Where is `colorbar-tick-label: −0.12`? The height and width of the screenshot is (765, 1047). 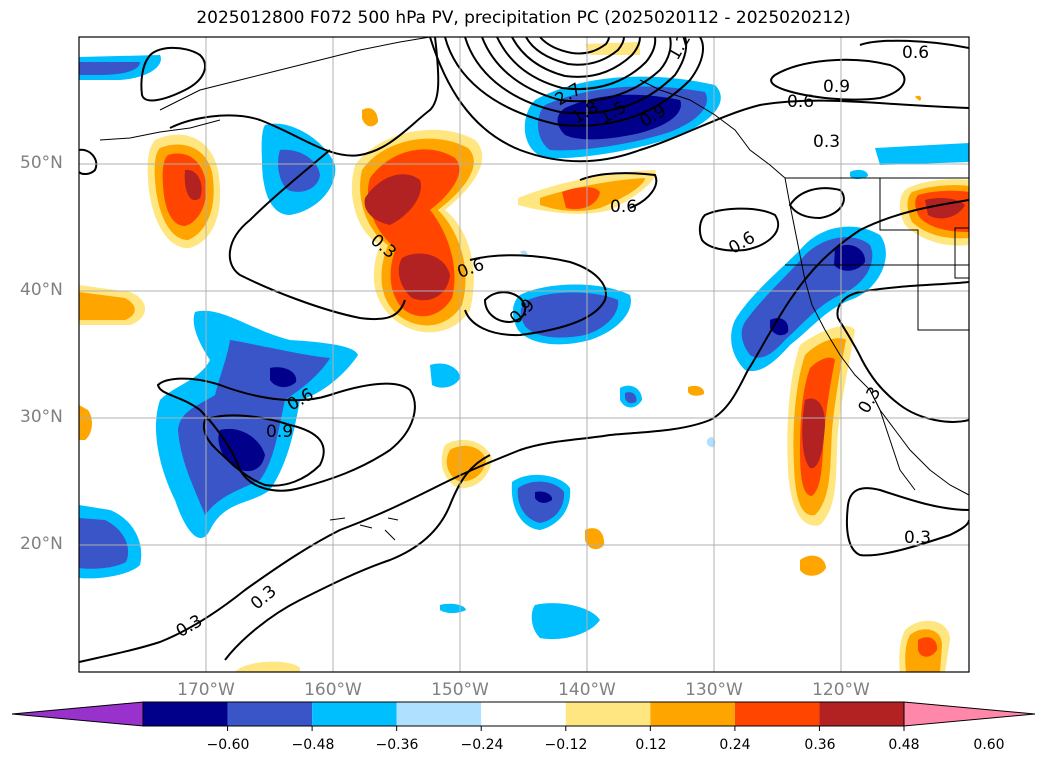 colorbar-tick-label: −0.12 is located at coordinates (566, 745).